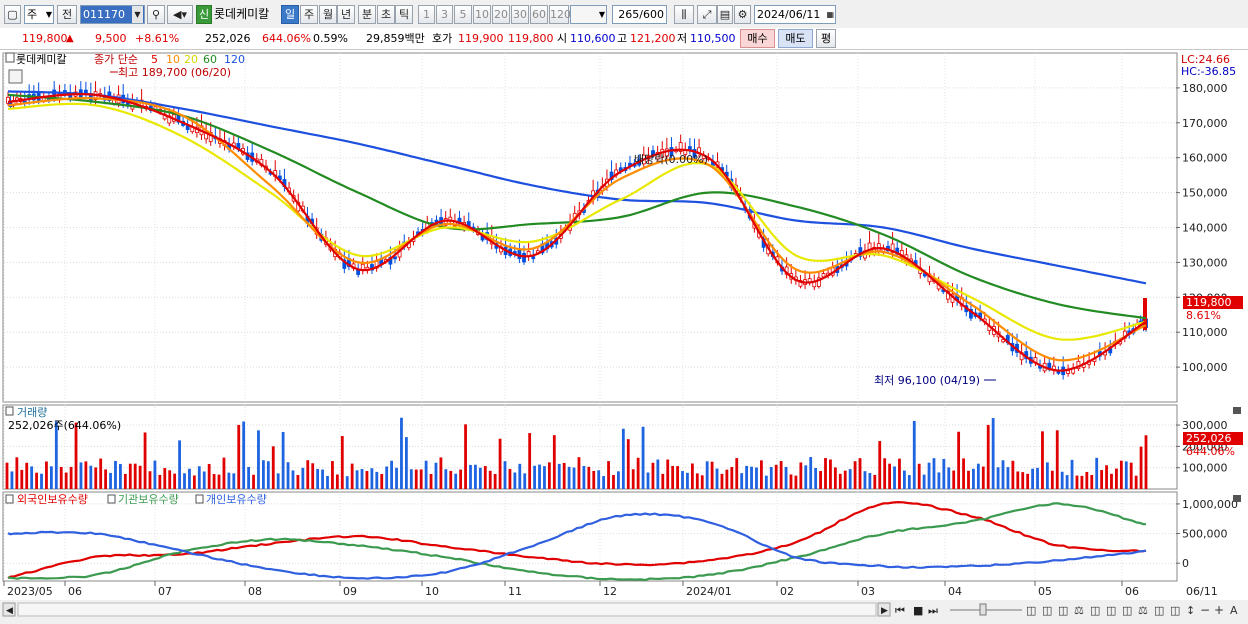 The width and height of the screenshot is (1248, 624). I want to click on prev-button: 전, so click(67, 14).